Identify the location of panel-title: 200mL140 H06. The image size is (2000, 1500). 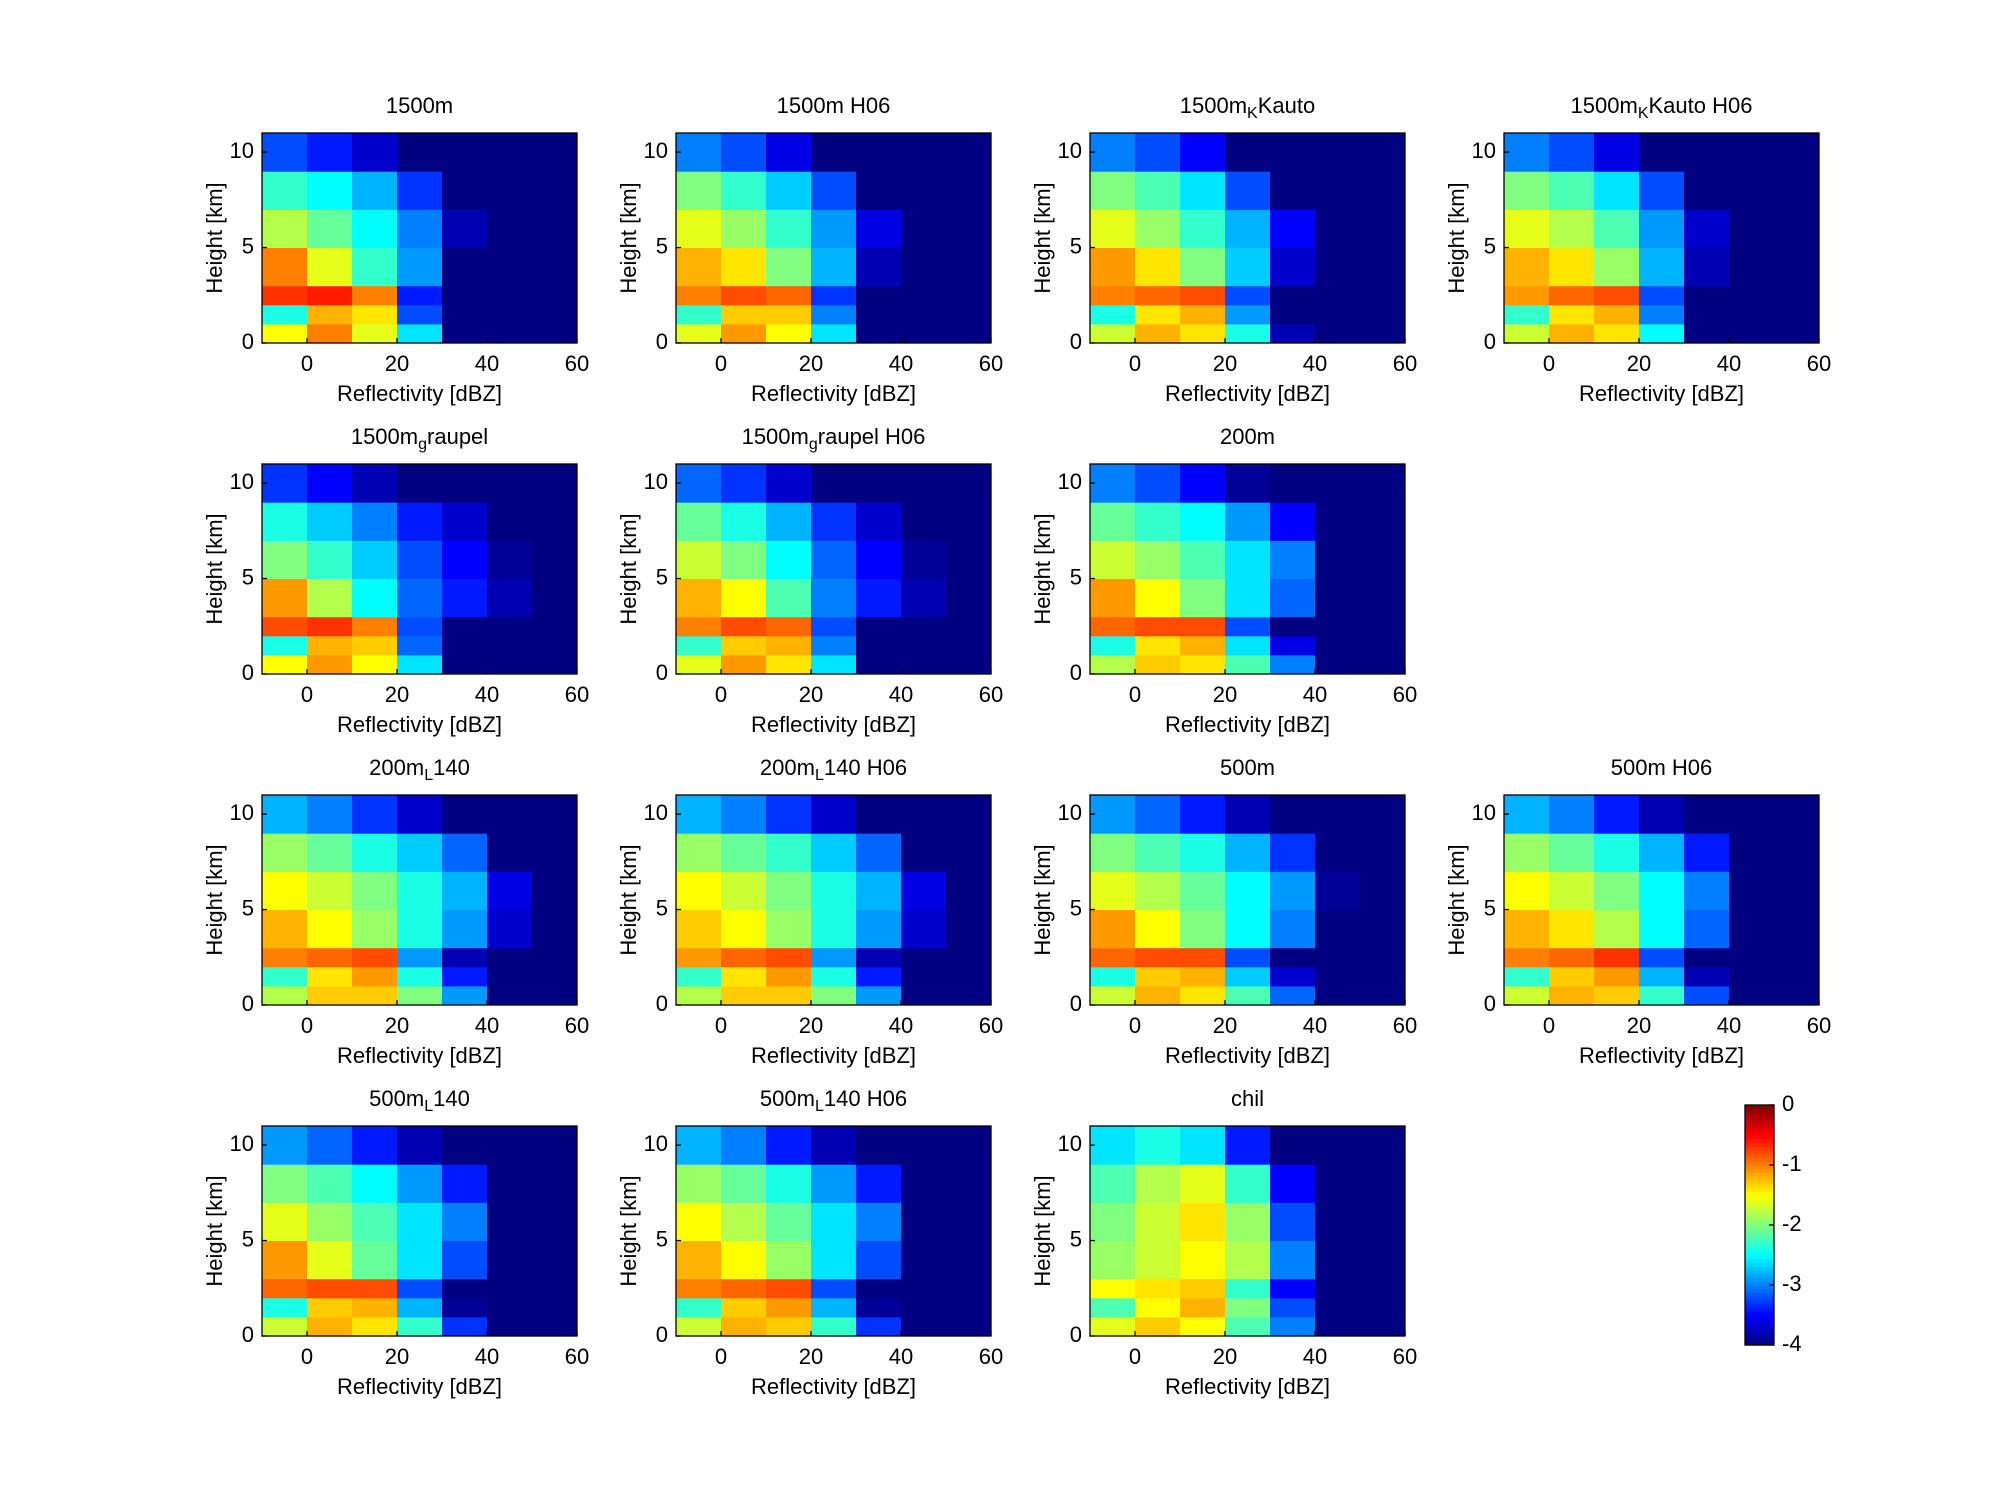
(833, 769).